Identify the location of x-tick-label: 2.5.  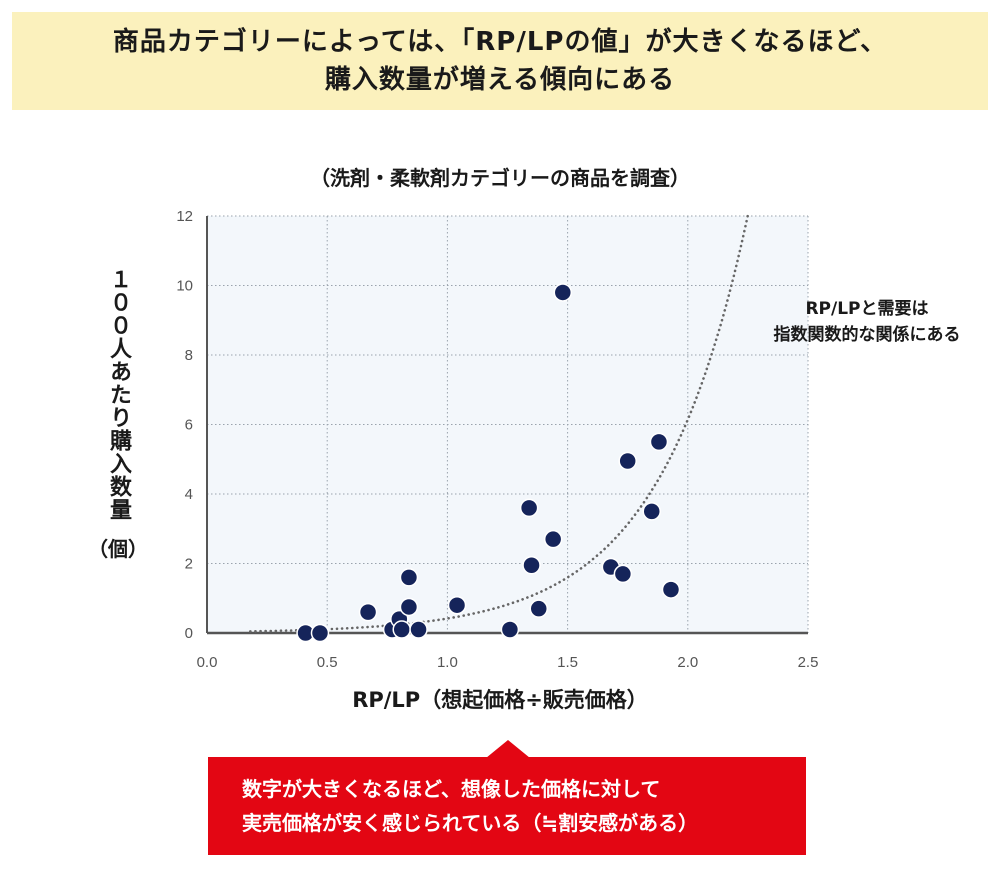
(808, 662).